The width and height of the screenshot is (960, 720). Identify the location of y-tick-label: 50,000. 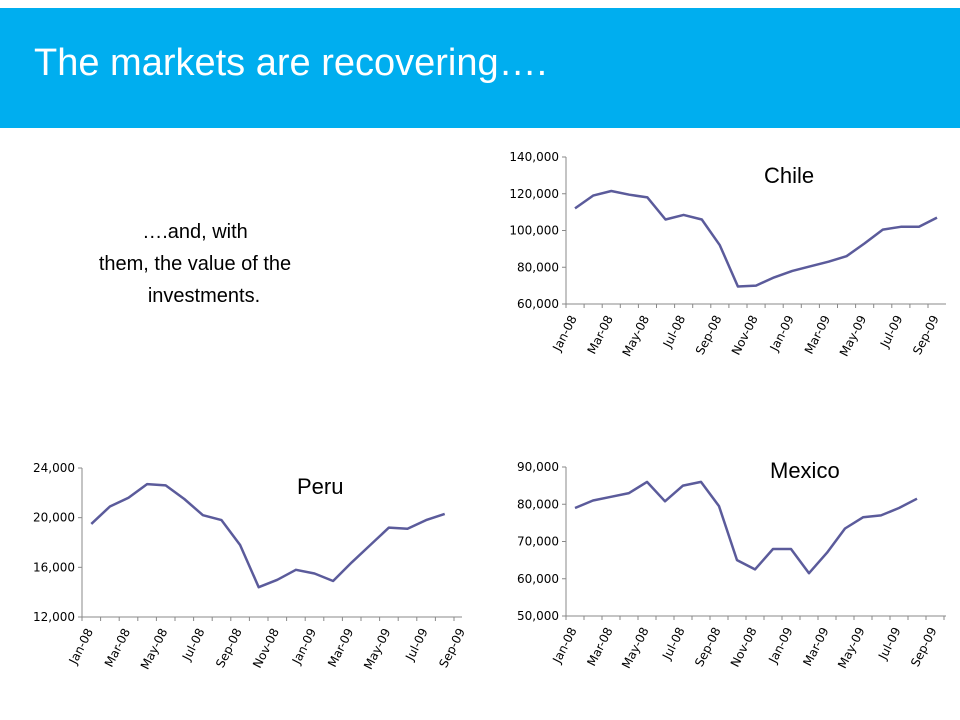
(538, 616).